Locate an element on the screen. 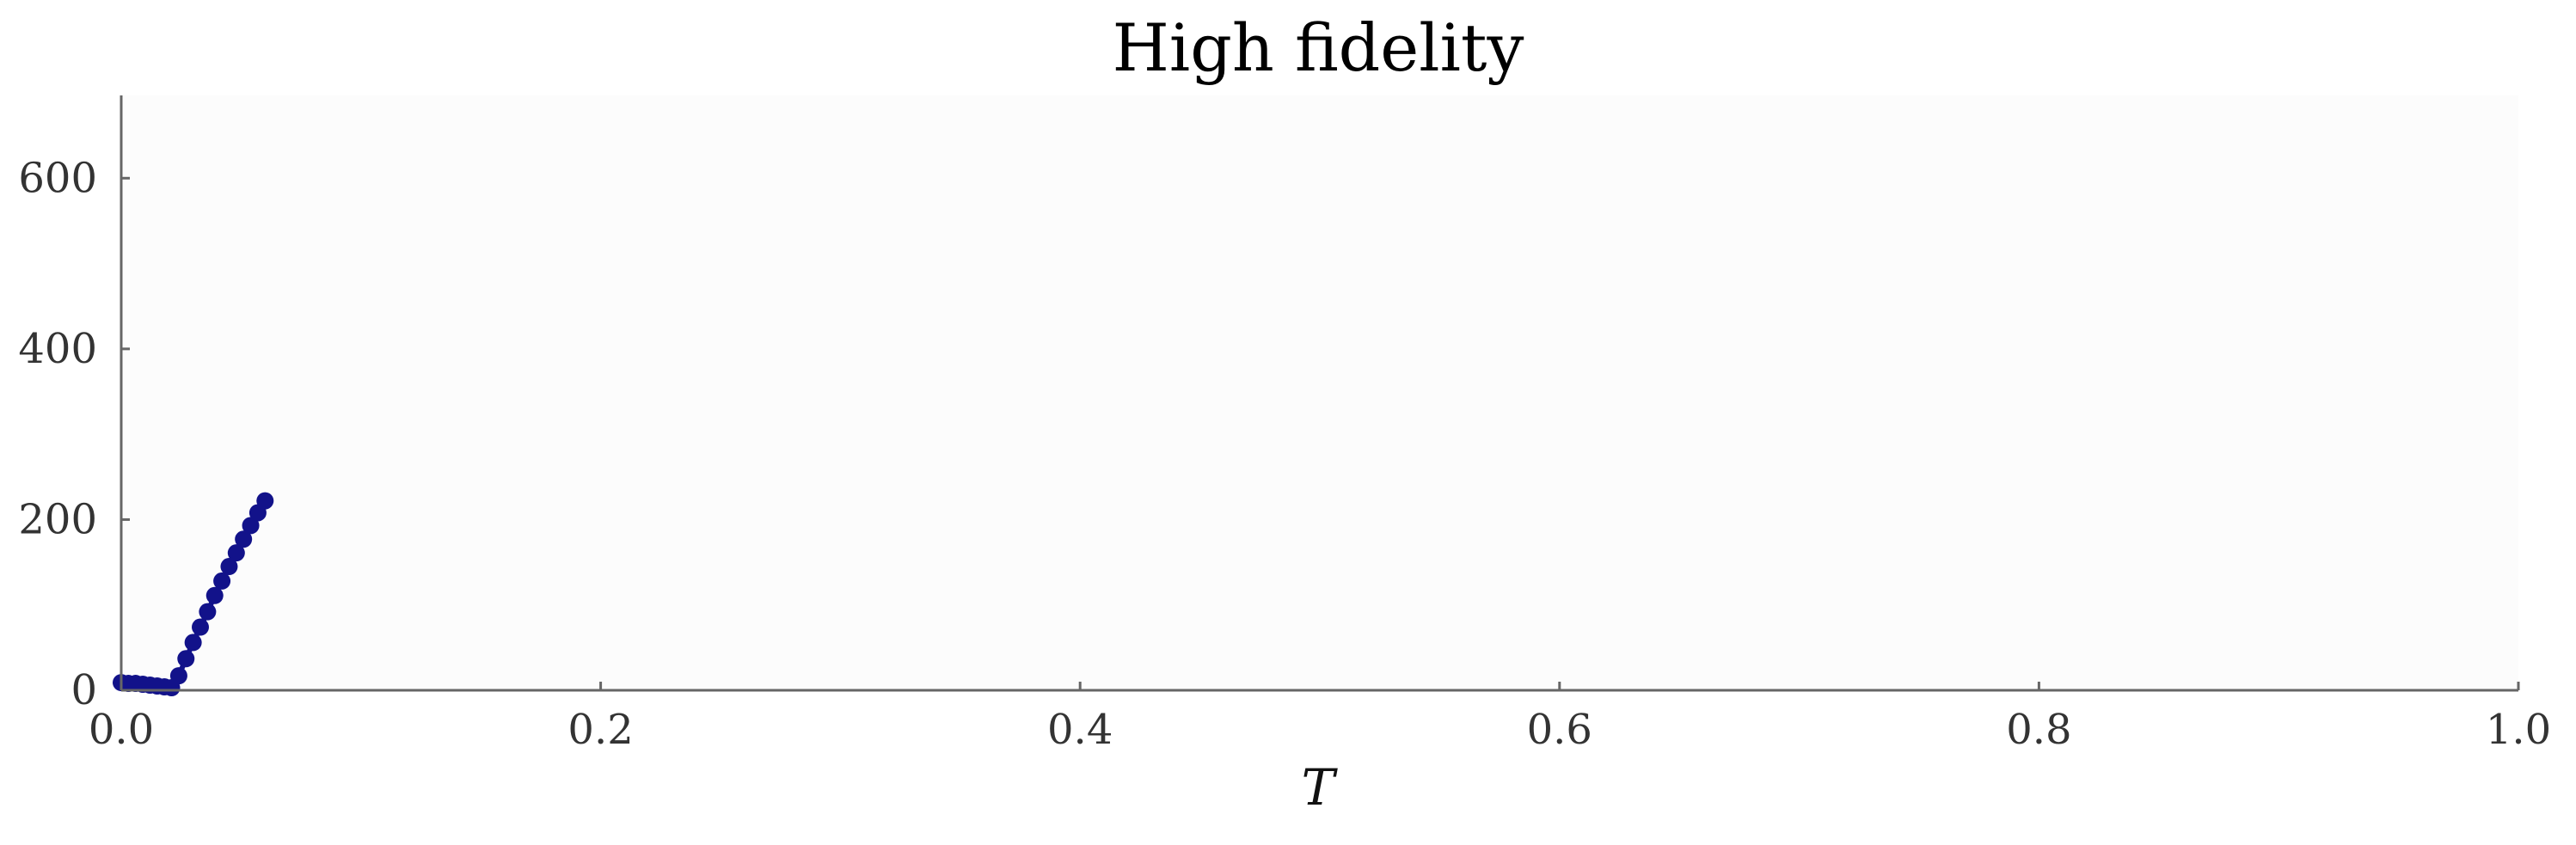  x-tick-label: 0.6 is located at coordinates (1559, 730).